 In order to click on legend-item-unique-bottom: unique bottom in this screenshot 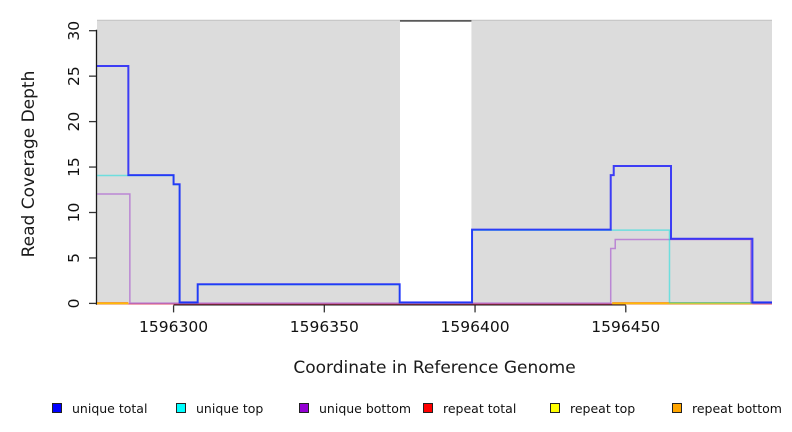, I will do `click(355, 408)`.